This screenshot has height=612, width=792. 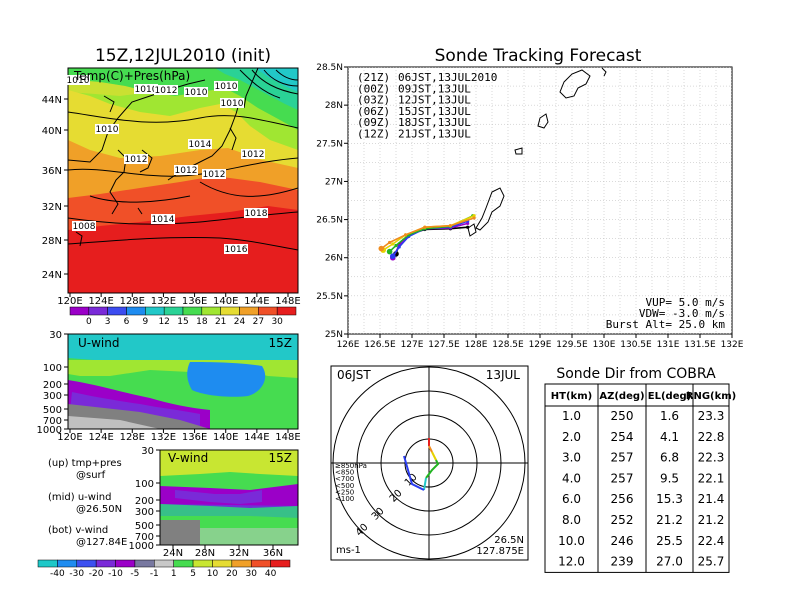 What do you see at coordinates (144, 512) in the screenshot?
I see `v-pressure-tick-label: 300` at bounding box center [144, 512].